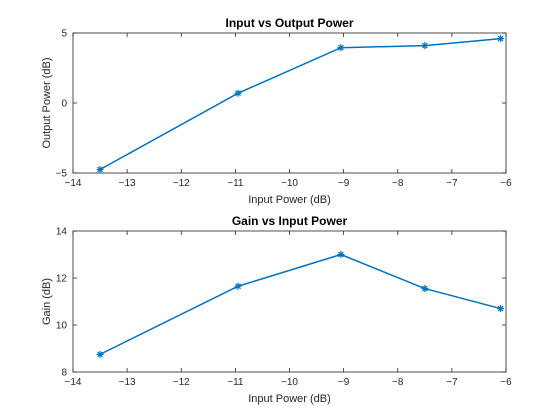 The image size is (560, 420). I want to click on y-tick-label: 10, so click(62, 326).